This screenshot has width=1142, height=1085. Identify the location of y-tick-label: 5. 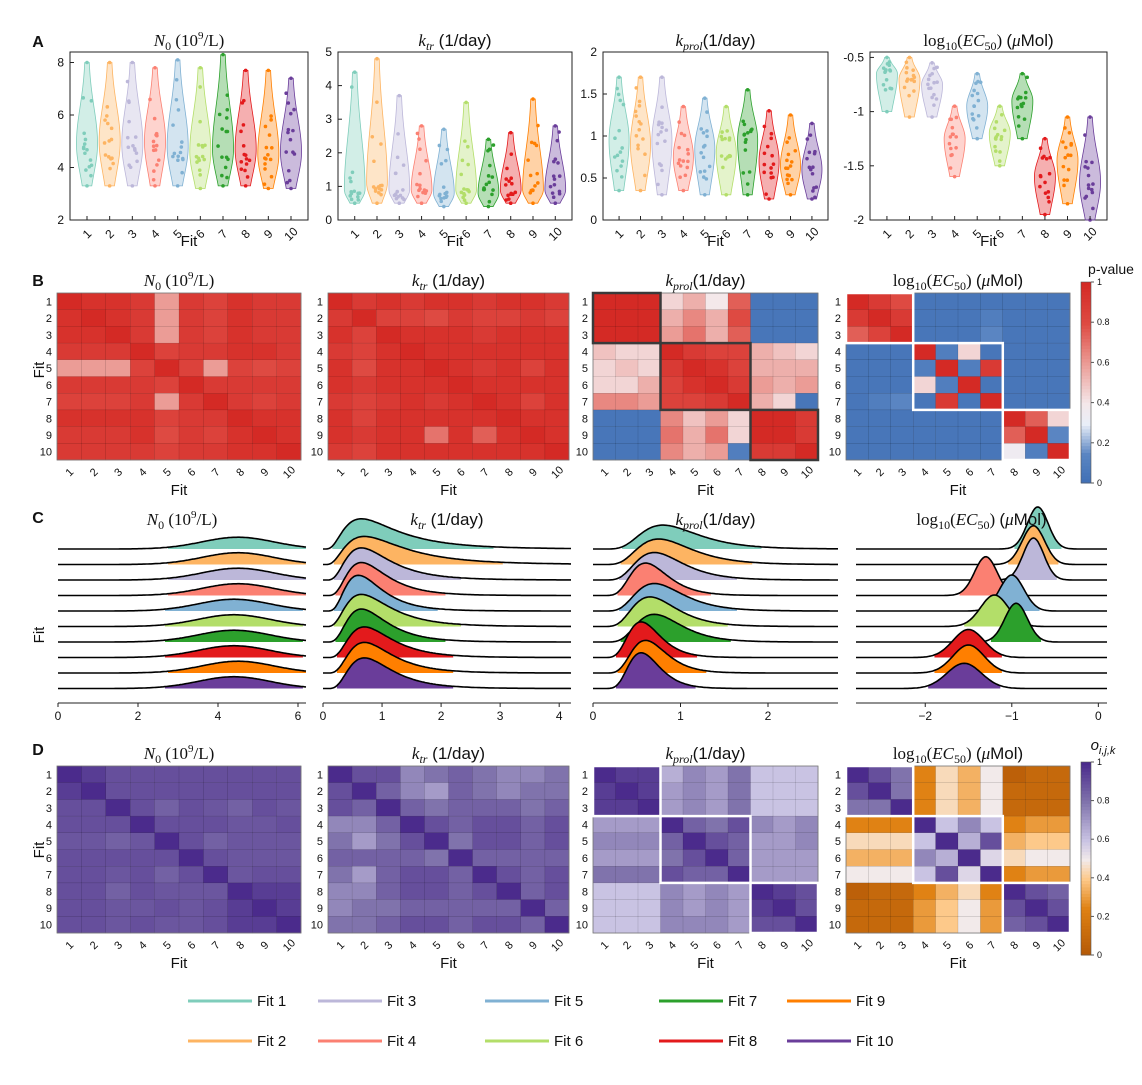
(838, 369).